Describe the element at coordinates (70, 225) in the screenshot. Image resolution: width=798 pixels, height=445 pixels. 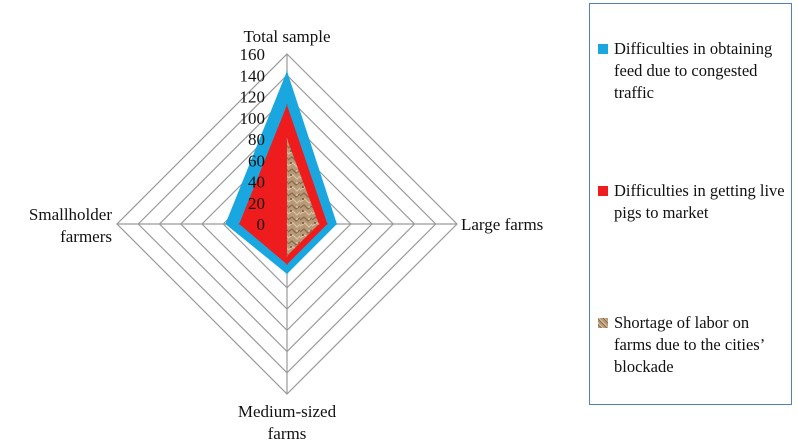
I see `axis-label-3: Smallholder farmers` at that location.